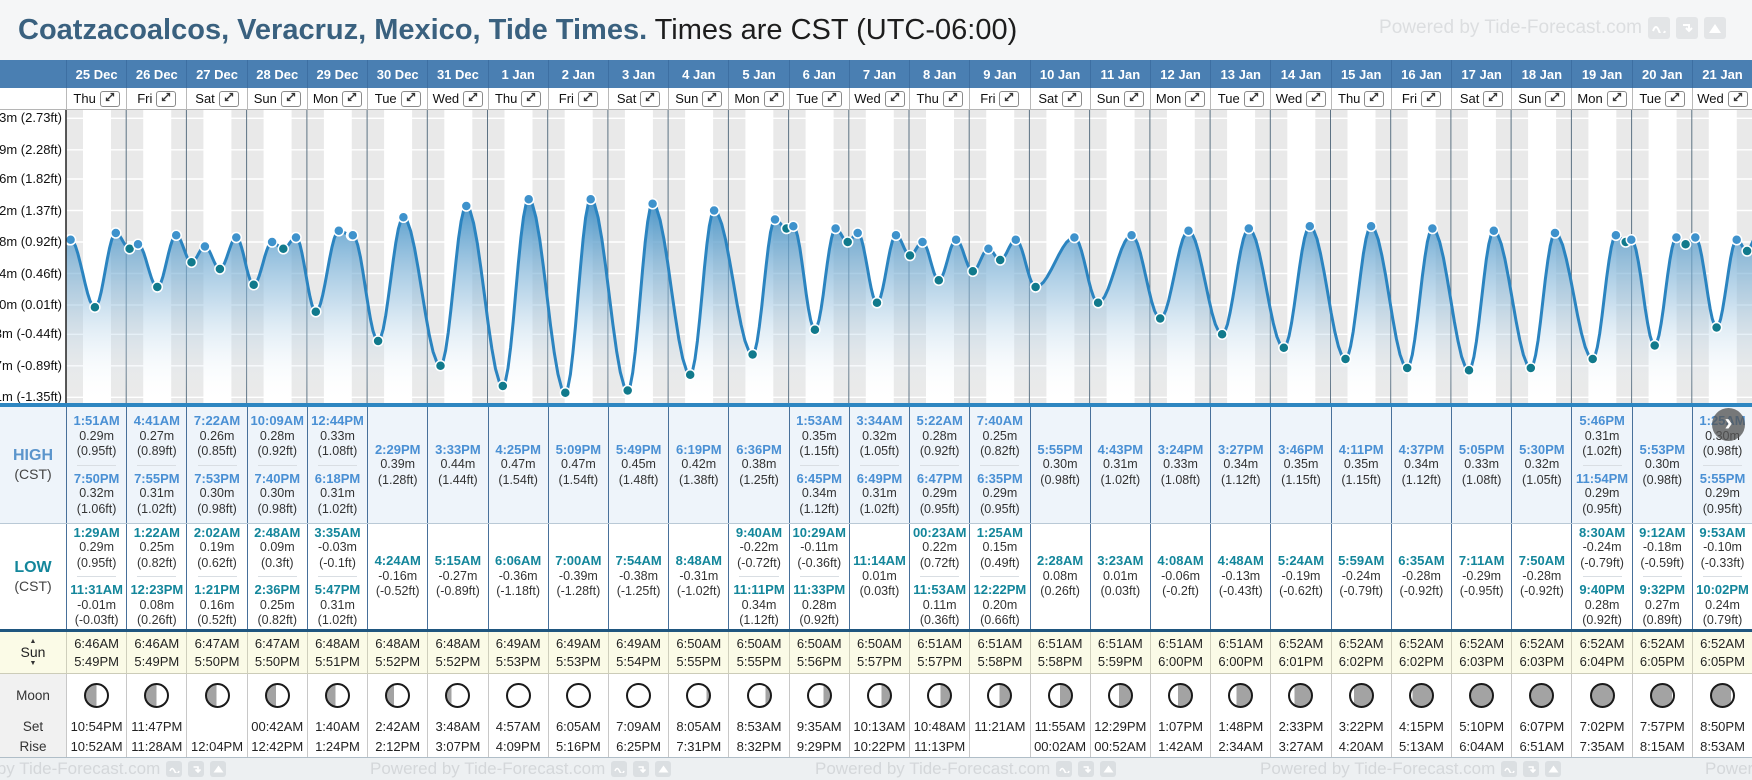  I want to click on moonset-time: 4:57AM, so click(518, 726).